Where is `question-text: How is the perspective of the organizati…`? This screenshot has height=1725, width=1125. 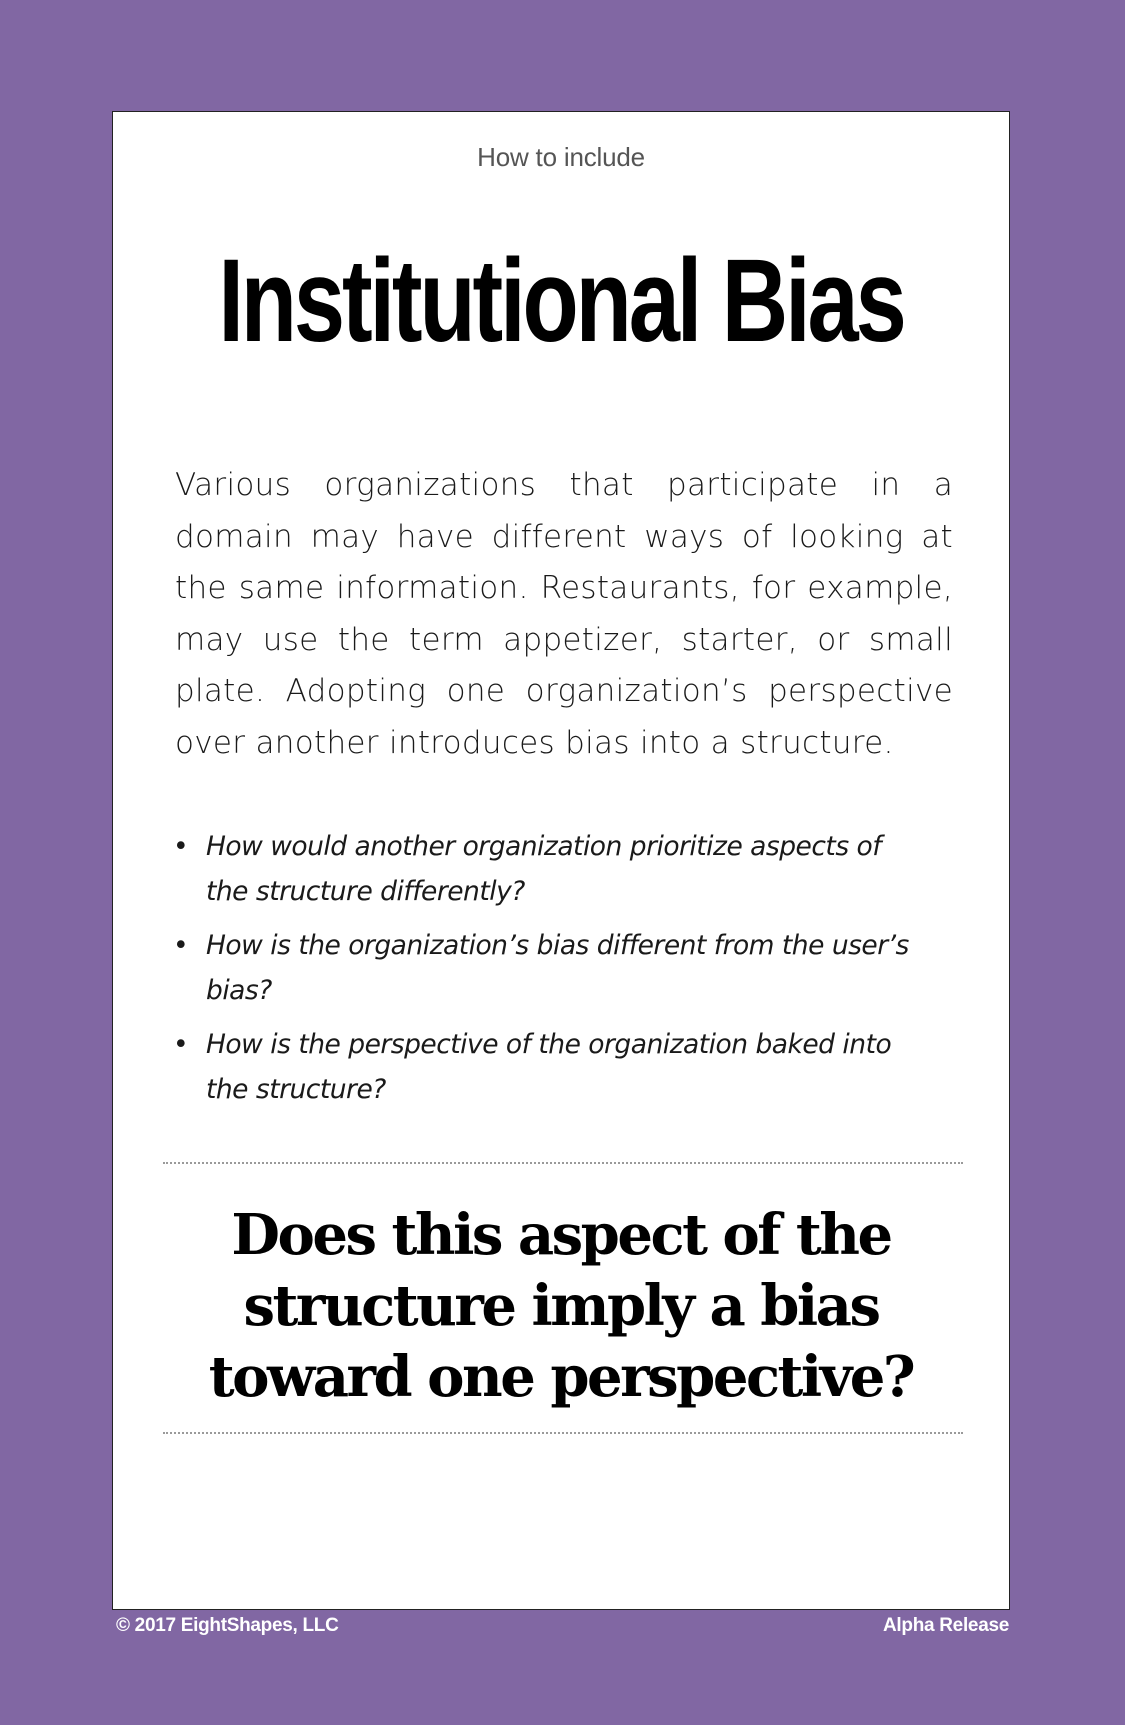 question-text: How is the perspective of the organizati… is located at coordinates (549, 1067).